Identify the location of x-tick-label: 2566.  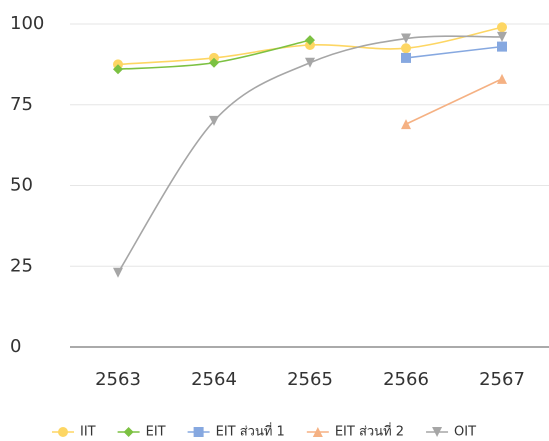
(406, 379).